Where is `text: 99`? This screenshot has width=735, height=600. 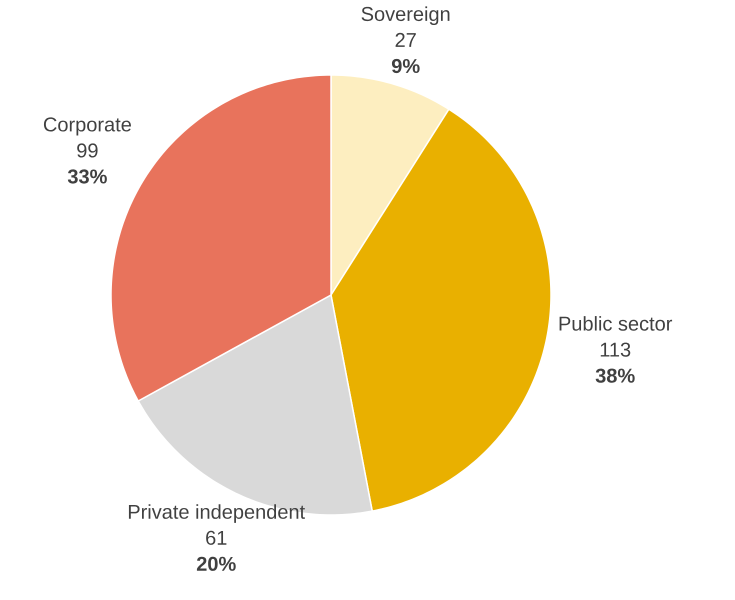 text: 99 is located at coordinates (87, 150).